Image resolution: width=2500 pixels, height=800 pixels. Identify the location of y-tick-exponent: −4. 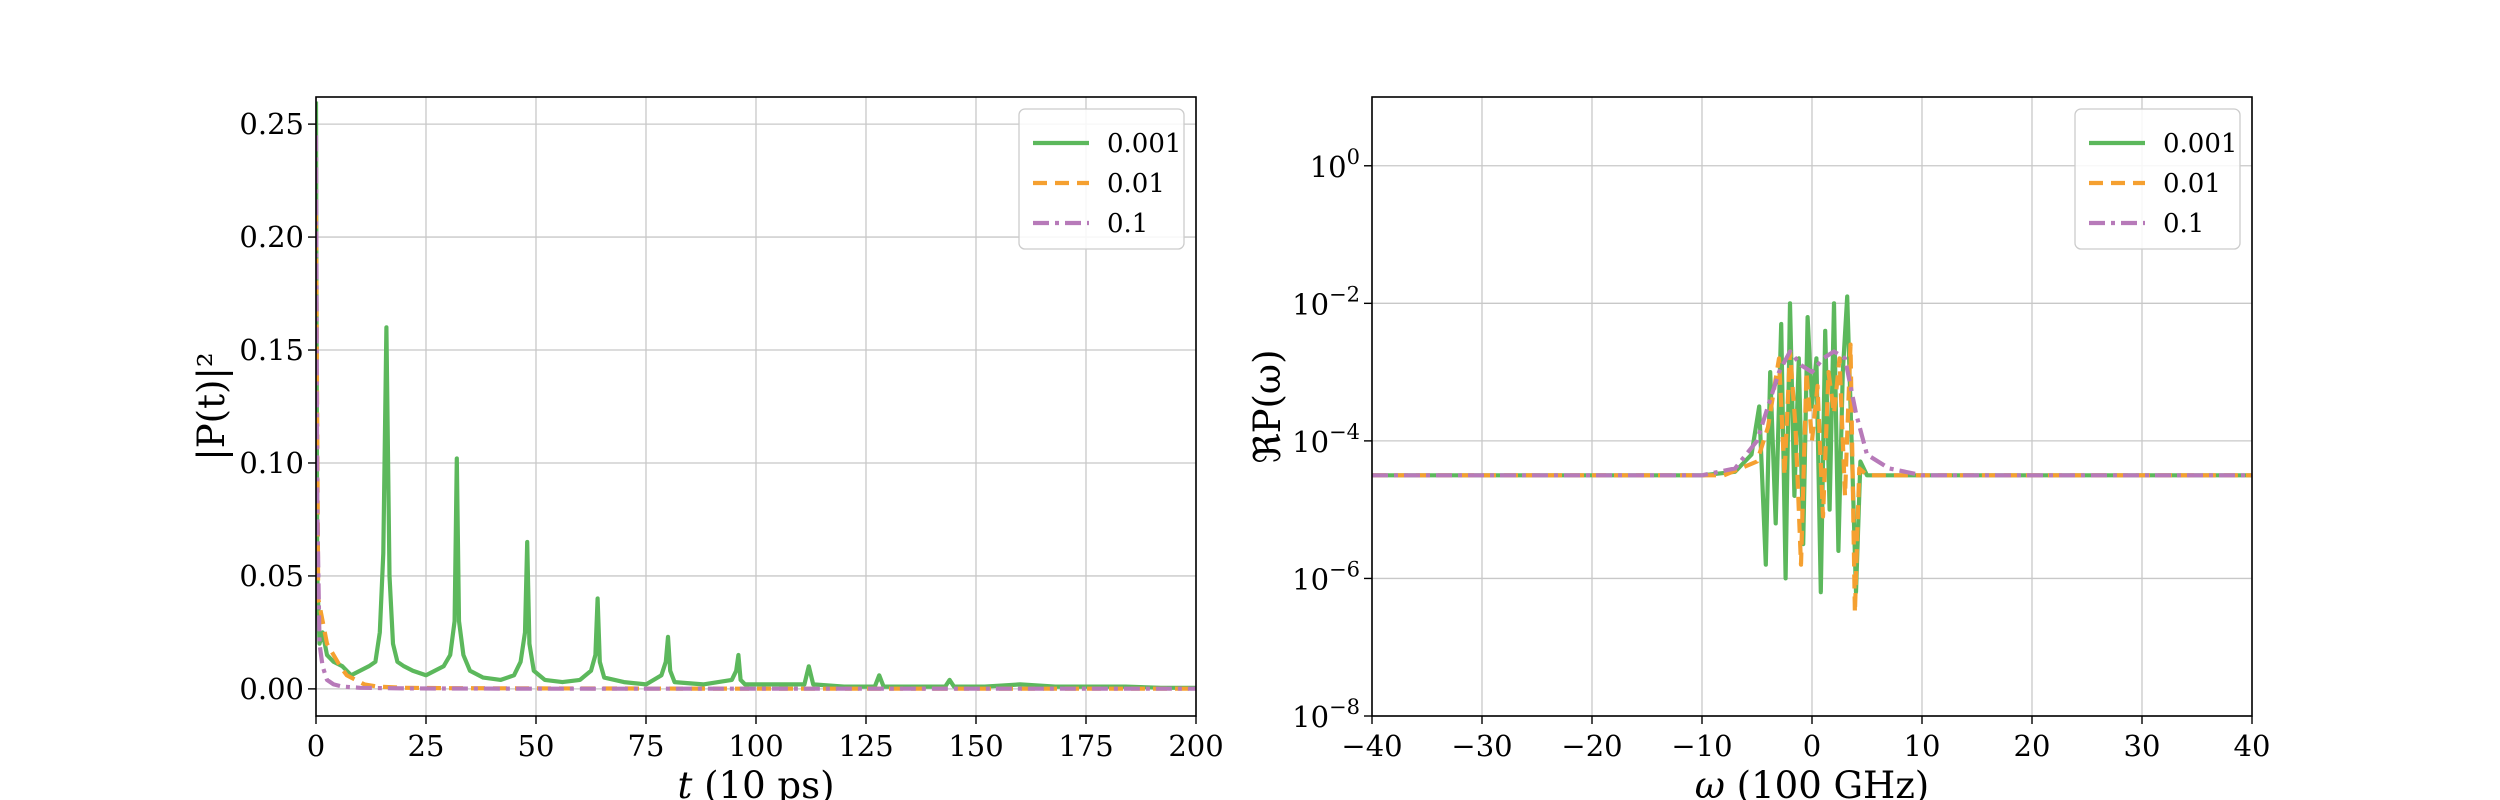
(1344, 432).